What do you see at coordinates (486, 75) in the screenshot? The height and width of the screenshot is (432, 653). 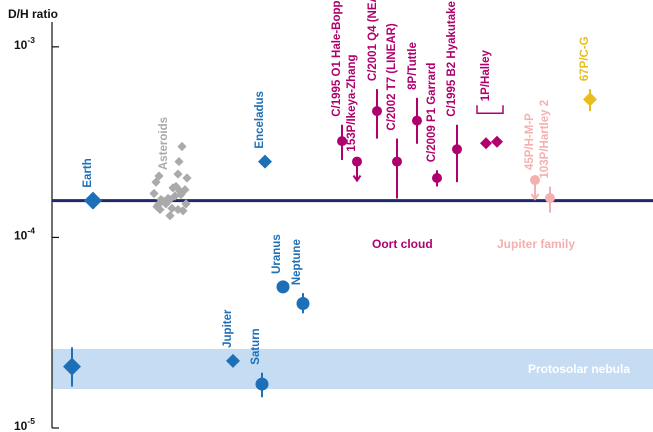 I see `1p-halley-label: 1P/Halley` at bounding box center [486, 75].